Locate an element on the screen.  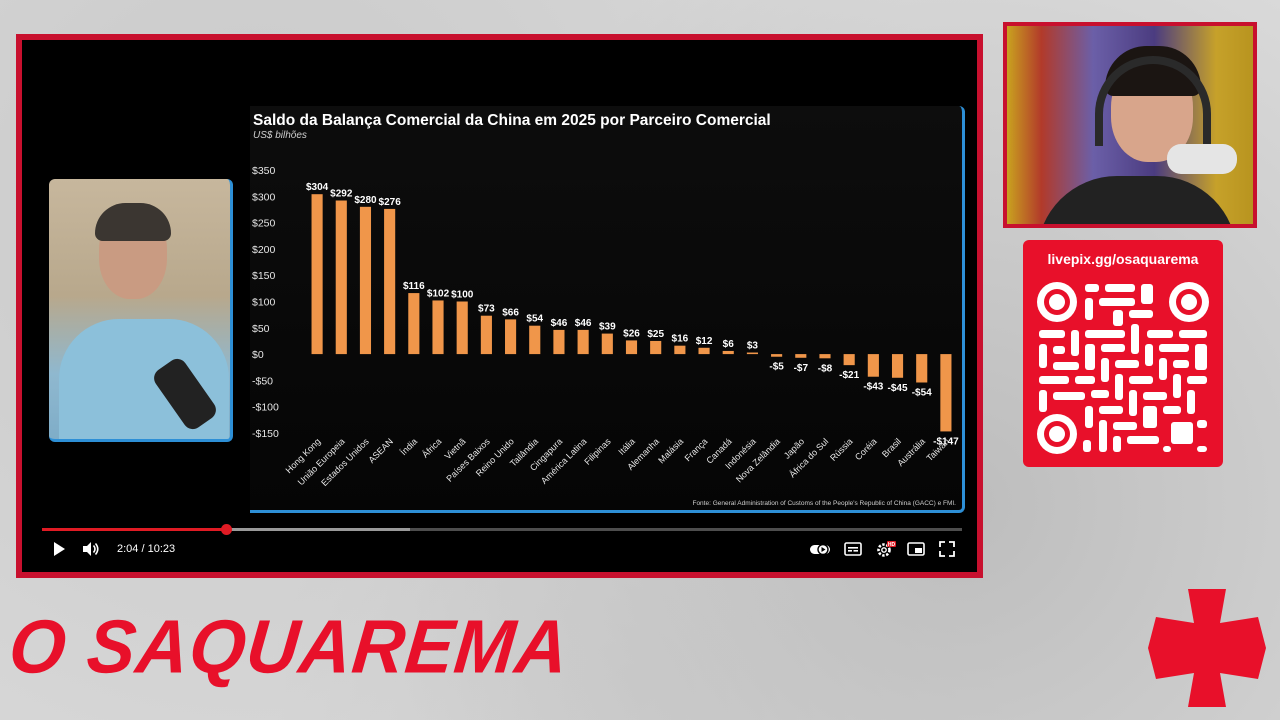
data-label: $280 is located at coordinates (365, 200).